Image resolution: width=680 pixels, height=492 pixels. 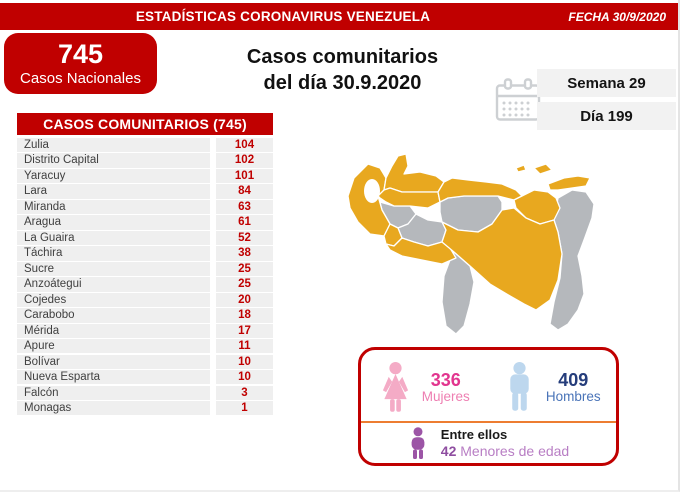 I want to click on table-row: Nueva Esparta 10, so click(x=145, y=377).